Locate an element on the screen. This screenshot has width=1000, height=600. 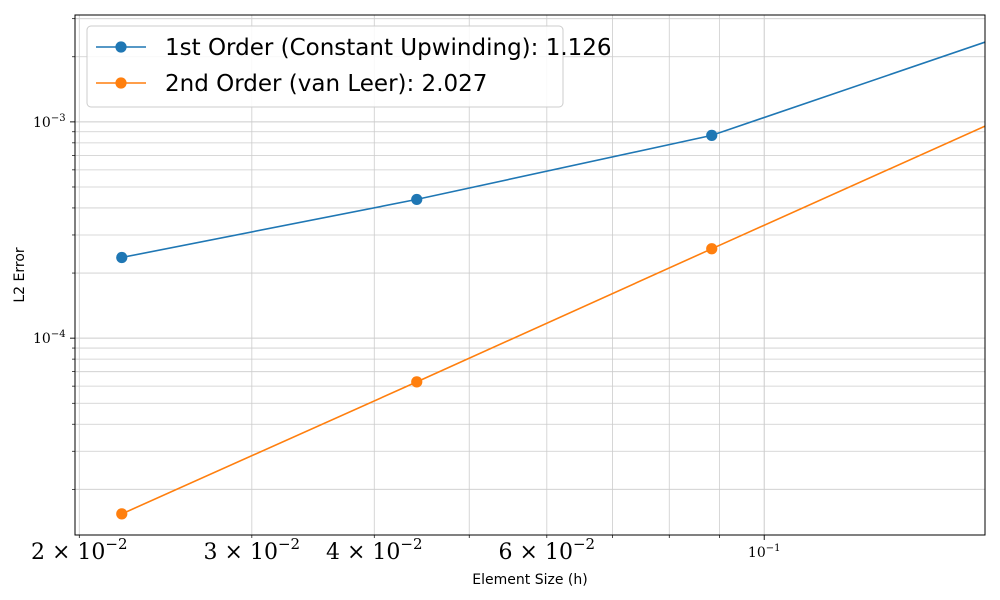
x-axis-title: Element Size (h) is located at coordinates (529, 580).